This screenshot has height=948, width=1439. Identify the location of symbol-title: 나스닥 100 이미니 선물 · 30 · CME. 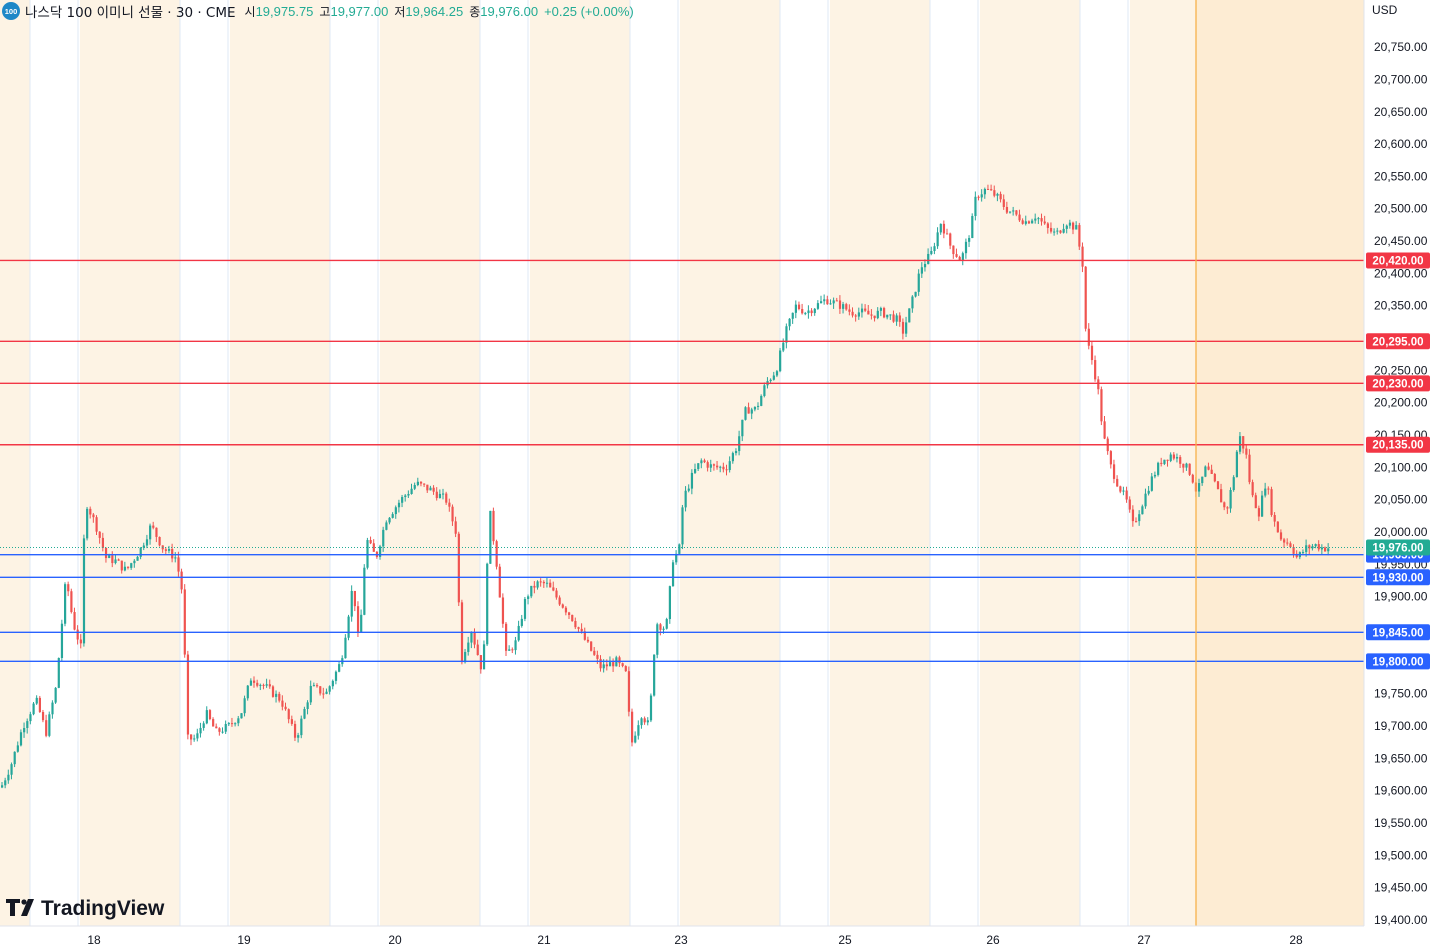
(130, 13).